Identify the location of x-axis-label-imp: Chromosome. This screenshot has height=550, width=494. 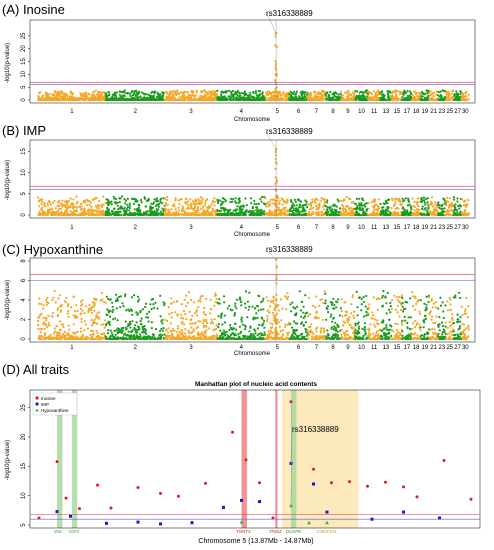
(252, 235).